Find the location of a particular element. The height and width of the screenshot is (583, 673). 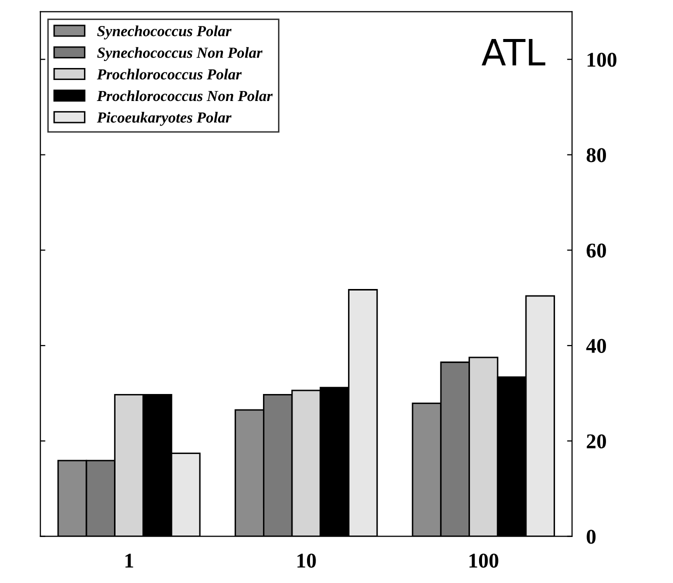

y-tick-label: 20 is located at coordinates (596, 441).